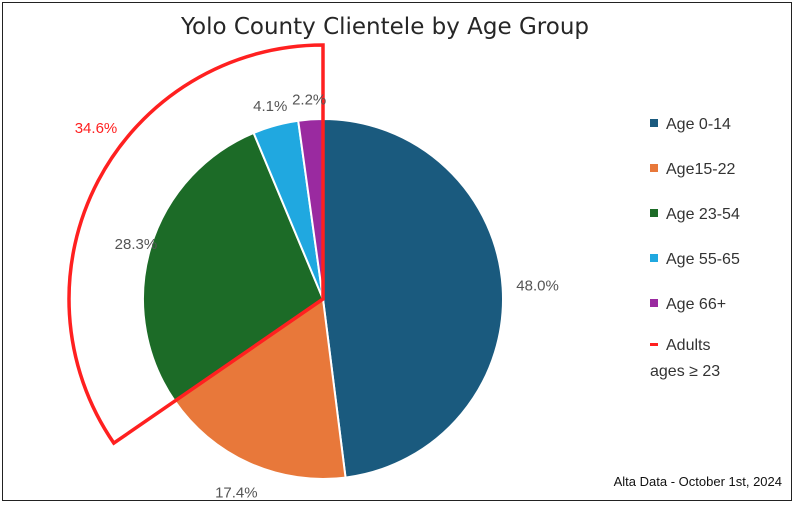 Image resolution: width=796 pixels, height=505 pixels. I want to click on slice-label-age-55-65: 4.1%, so click(270, 106).